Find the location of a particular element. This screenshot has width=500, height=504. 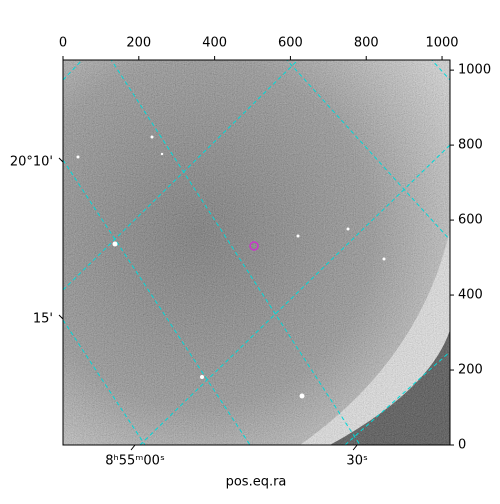

x-tick-label: 600 is located at coordinates (290, 43).